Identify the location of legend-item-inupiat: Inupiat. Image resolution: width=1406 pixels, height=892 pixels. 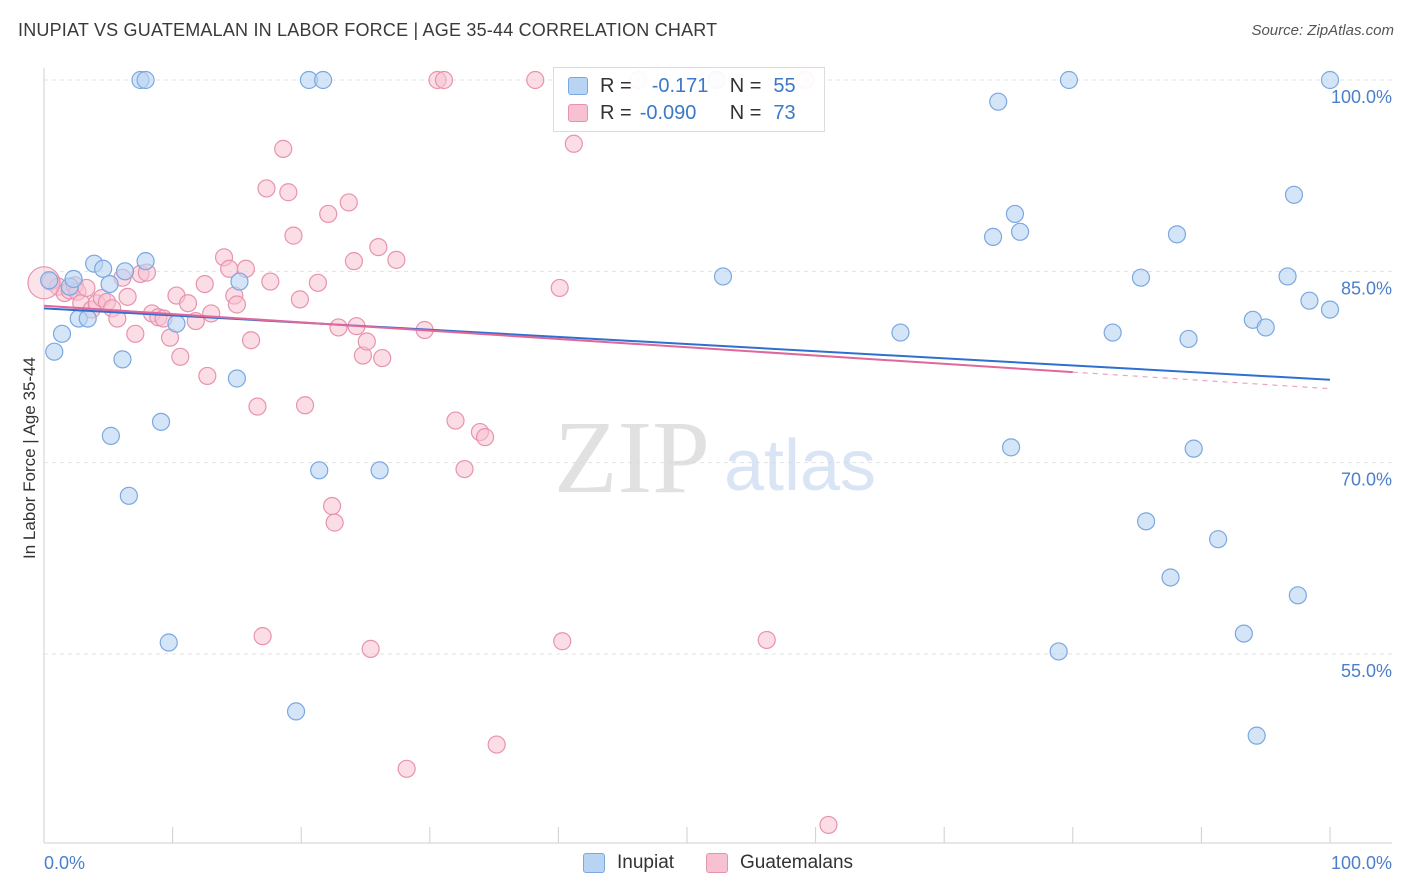
(628, 863).